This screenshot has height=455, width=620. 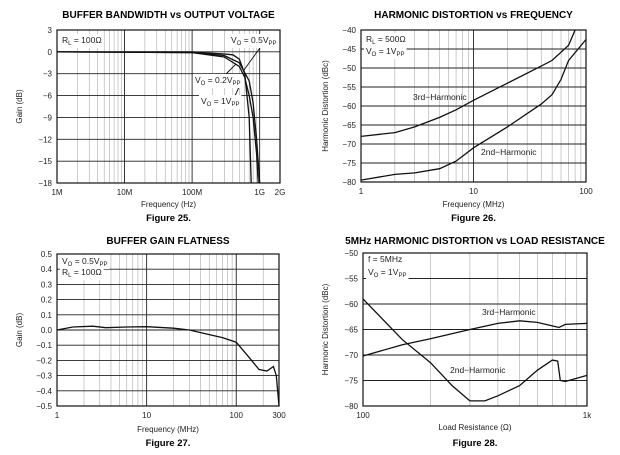 What do you see at coordinates (474, 427) in the screenshot?
I see `x-axis-label: Load Resistance (Ω)` at bounding box center [474, 427].